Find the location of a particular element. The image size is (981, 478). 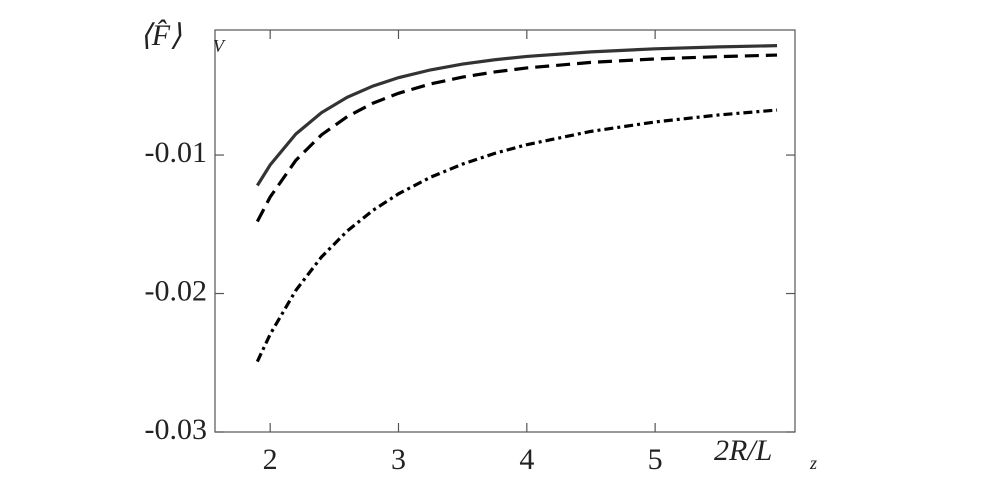

x-tick-label: 4 is located at coordinates (526, 459).